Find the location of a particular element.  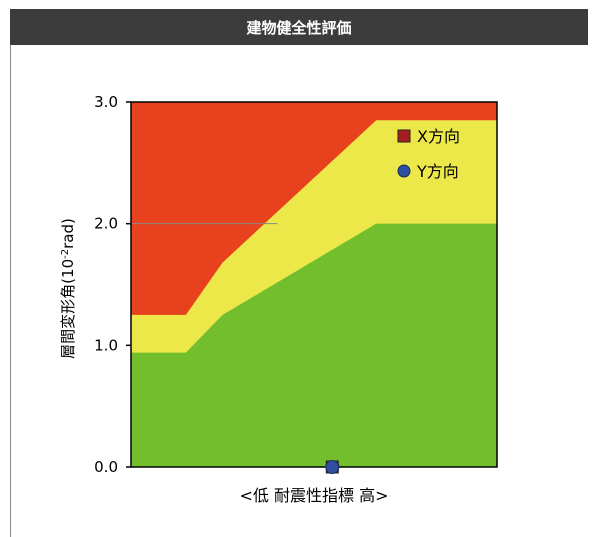

data-markers is located at coordinates (332, 467).